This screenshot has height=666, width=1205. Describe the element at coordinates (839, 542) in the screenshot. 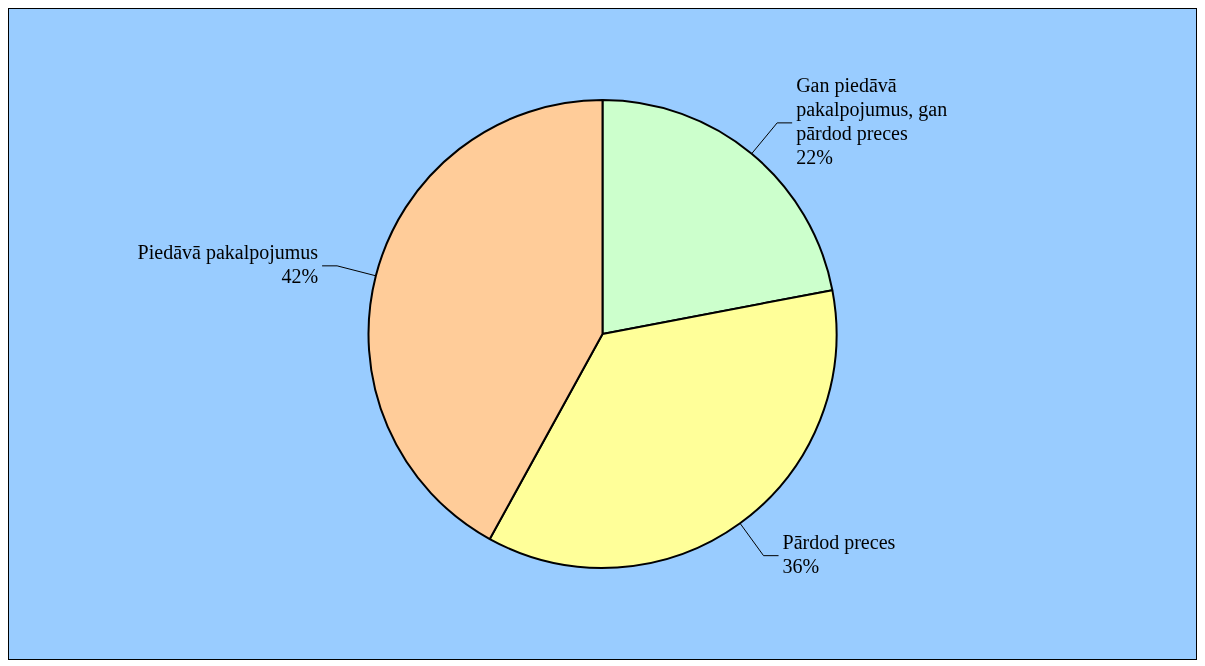

I see `slice-label: Pārdod preces` at that location.